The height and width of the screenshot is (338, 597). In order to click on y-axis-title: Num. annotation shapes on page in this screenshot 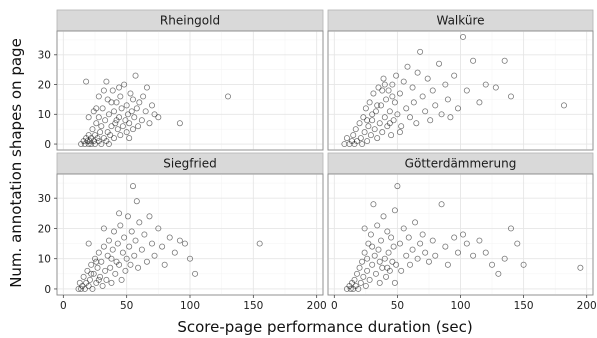, I will do `click(16, 163)`.